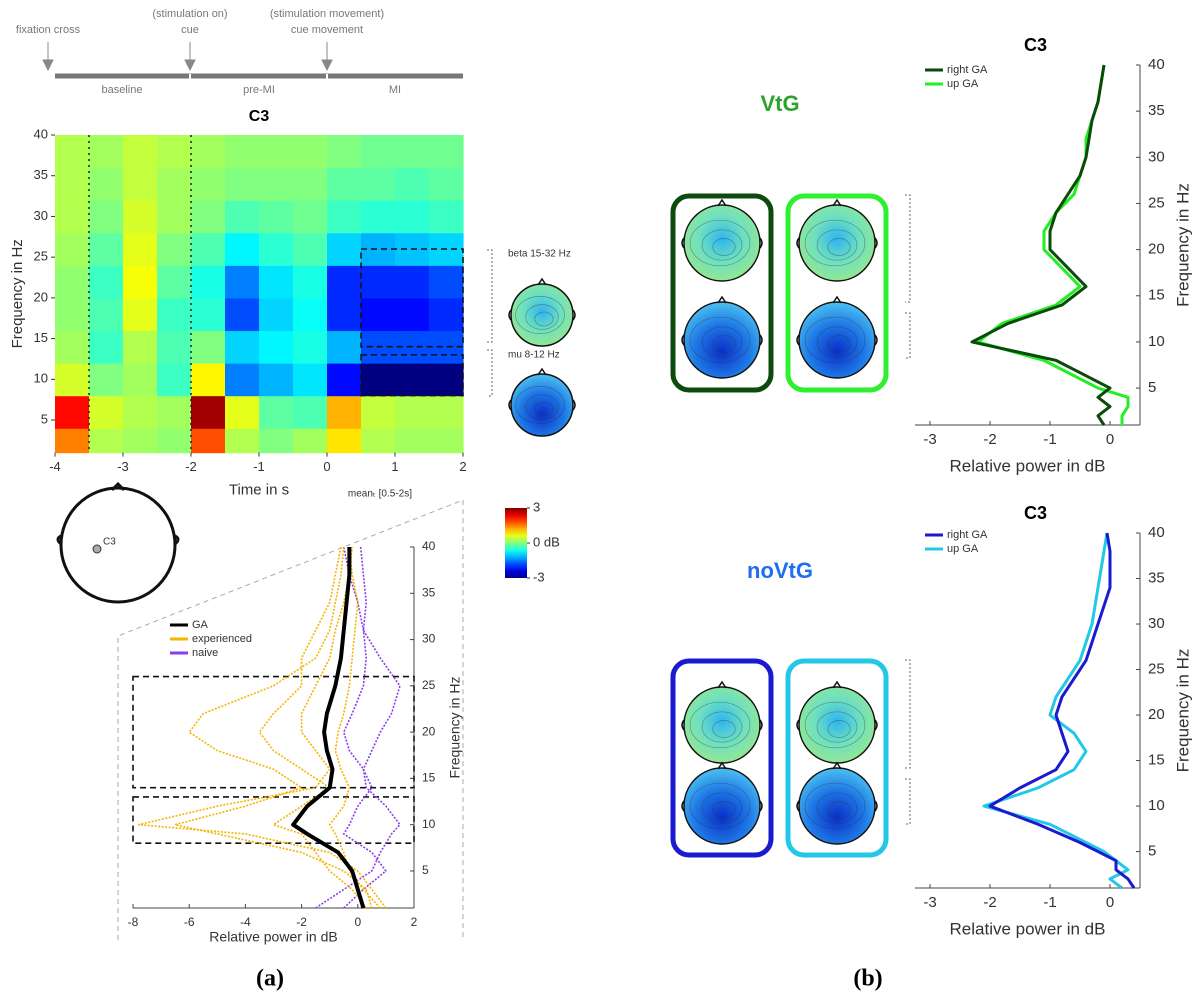 This screenshot has width=1199, height=1001. I want to click on y-tick-label: 40, so click(41, 133).